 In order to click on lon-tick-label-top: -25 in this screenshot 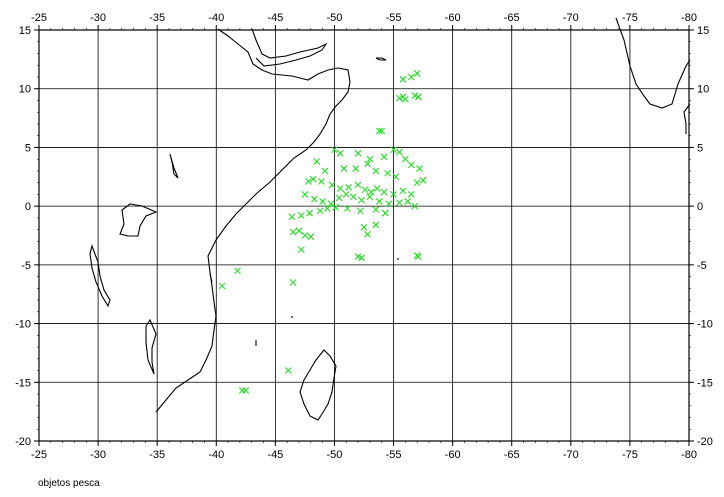, I will do `click(39, 18)`.